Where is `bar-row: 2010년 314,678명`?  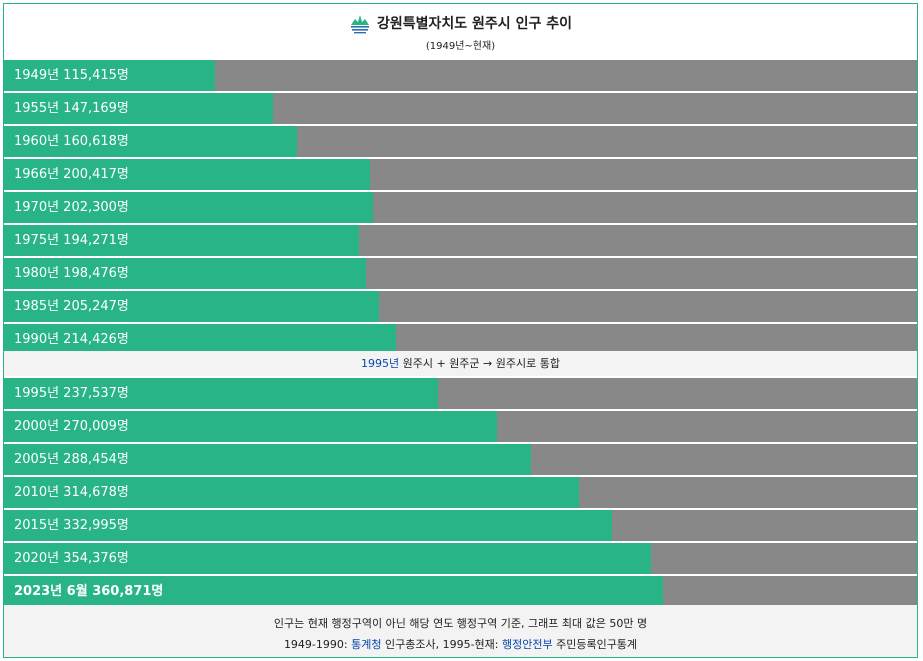
bar-row: 2010년 314,678명 is located at coordinates (460, 492).